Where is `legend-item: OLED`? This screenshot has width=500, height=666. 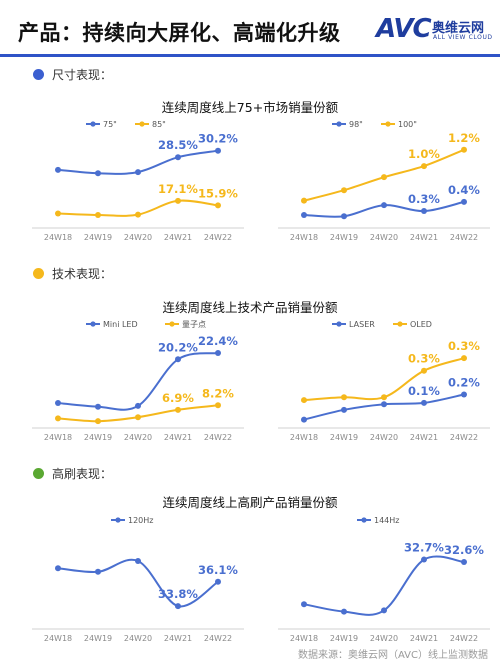 legend-item: OLED is located at coordinates (412, 324).